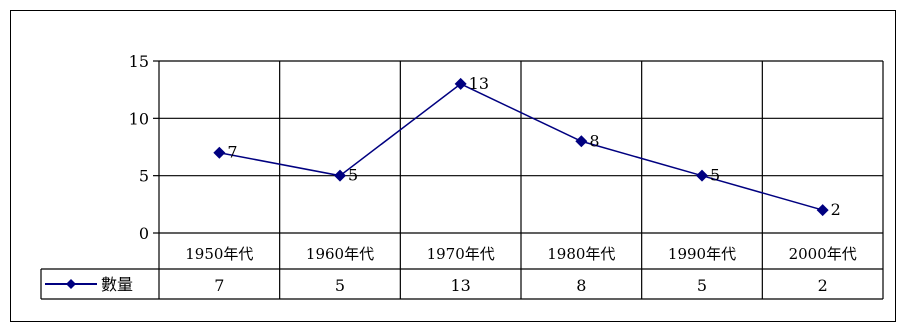  Describe the element at coordinates (823, 285) in the screenshot. I see `data-table-cell: 2` at that location.